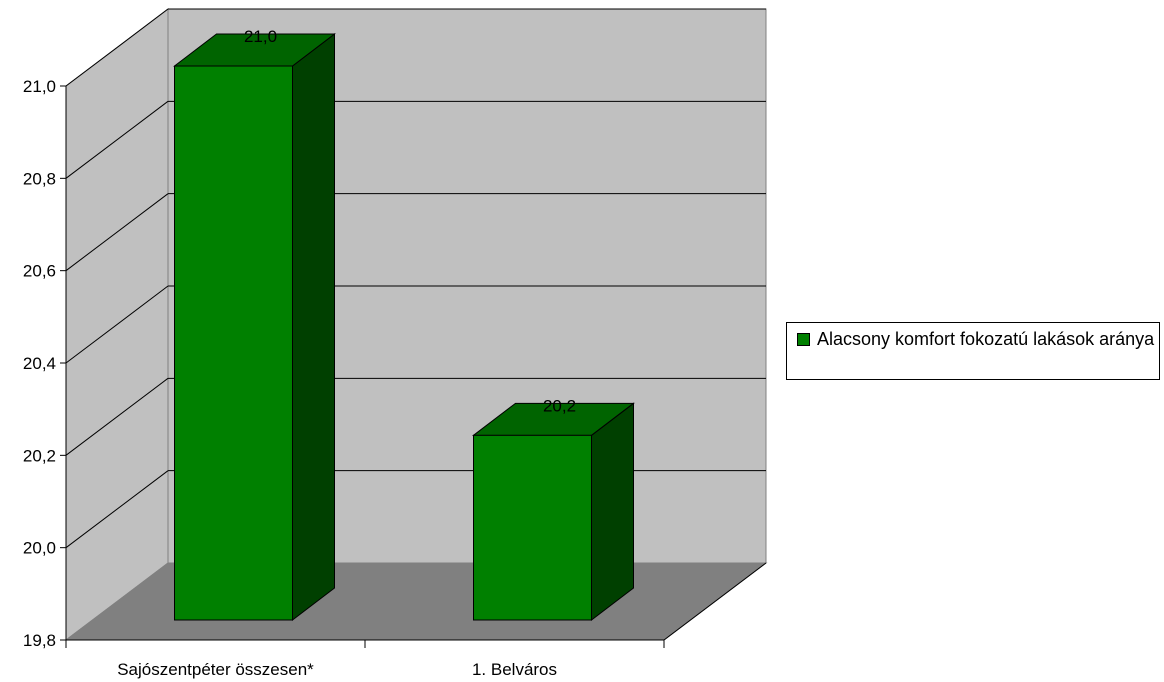  Describe the element at coordinates (39, 363) in the screenshot. I see `y-tick-label: 20,4` at that location.